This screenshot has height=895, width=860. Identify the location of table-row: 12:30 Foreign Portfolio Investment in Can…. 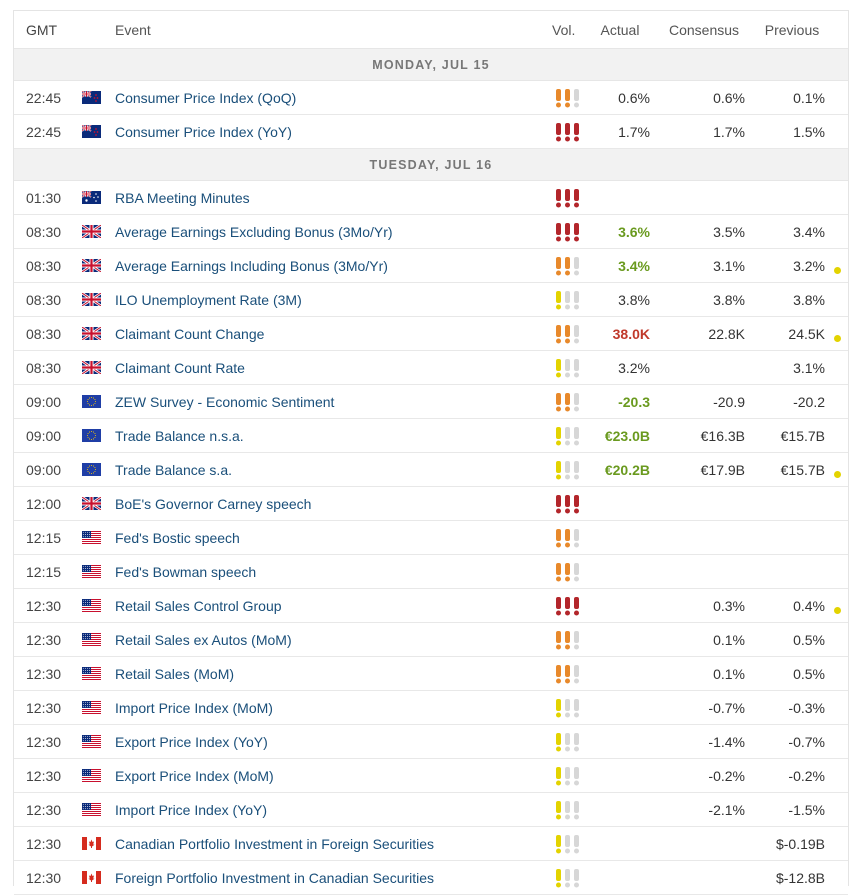
(431, 878).